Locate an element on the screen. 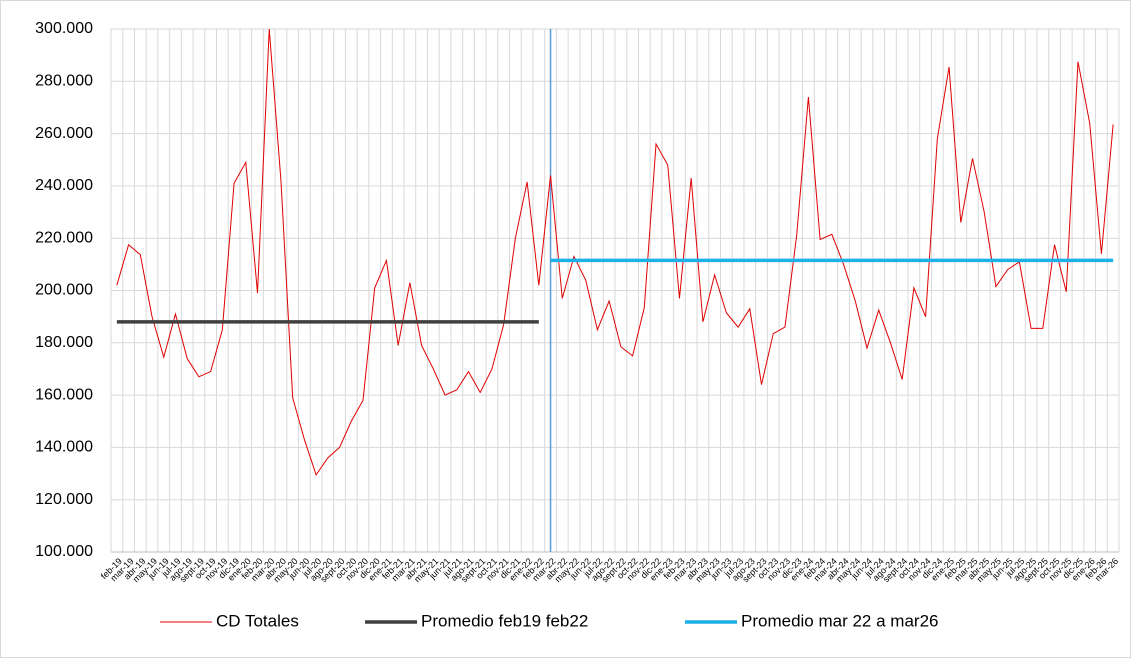  y-tick-label: 260.000 is located at coordinates (64, 133).